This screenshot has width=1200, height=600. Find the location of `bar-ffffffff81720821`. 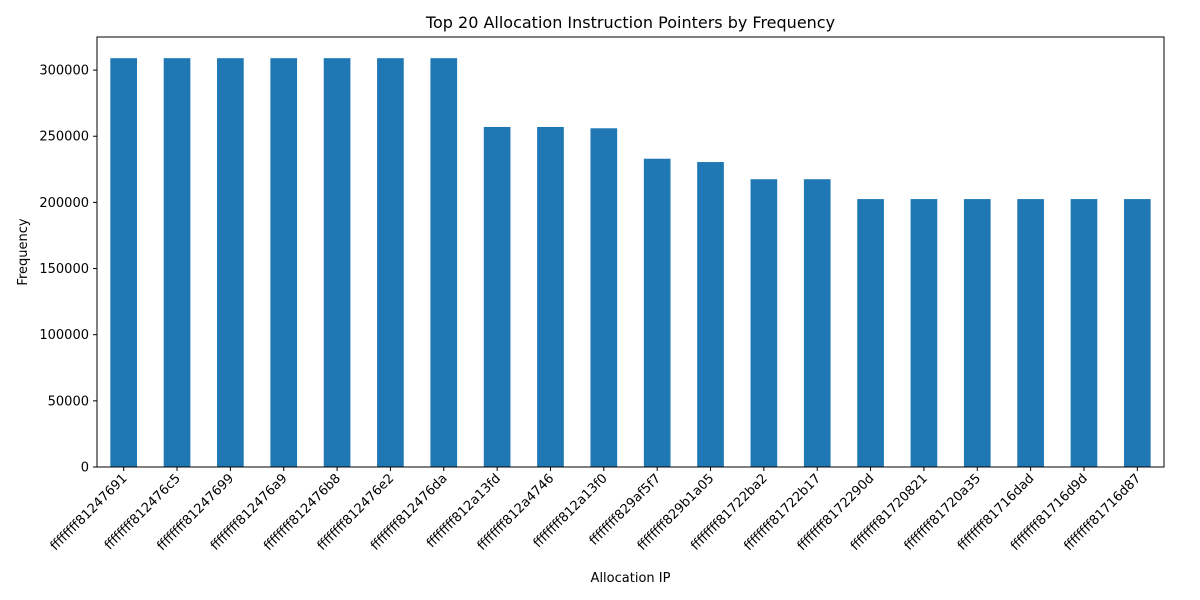

bar-ffffffff81720821 is located at coordinates (924, 333).